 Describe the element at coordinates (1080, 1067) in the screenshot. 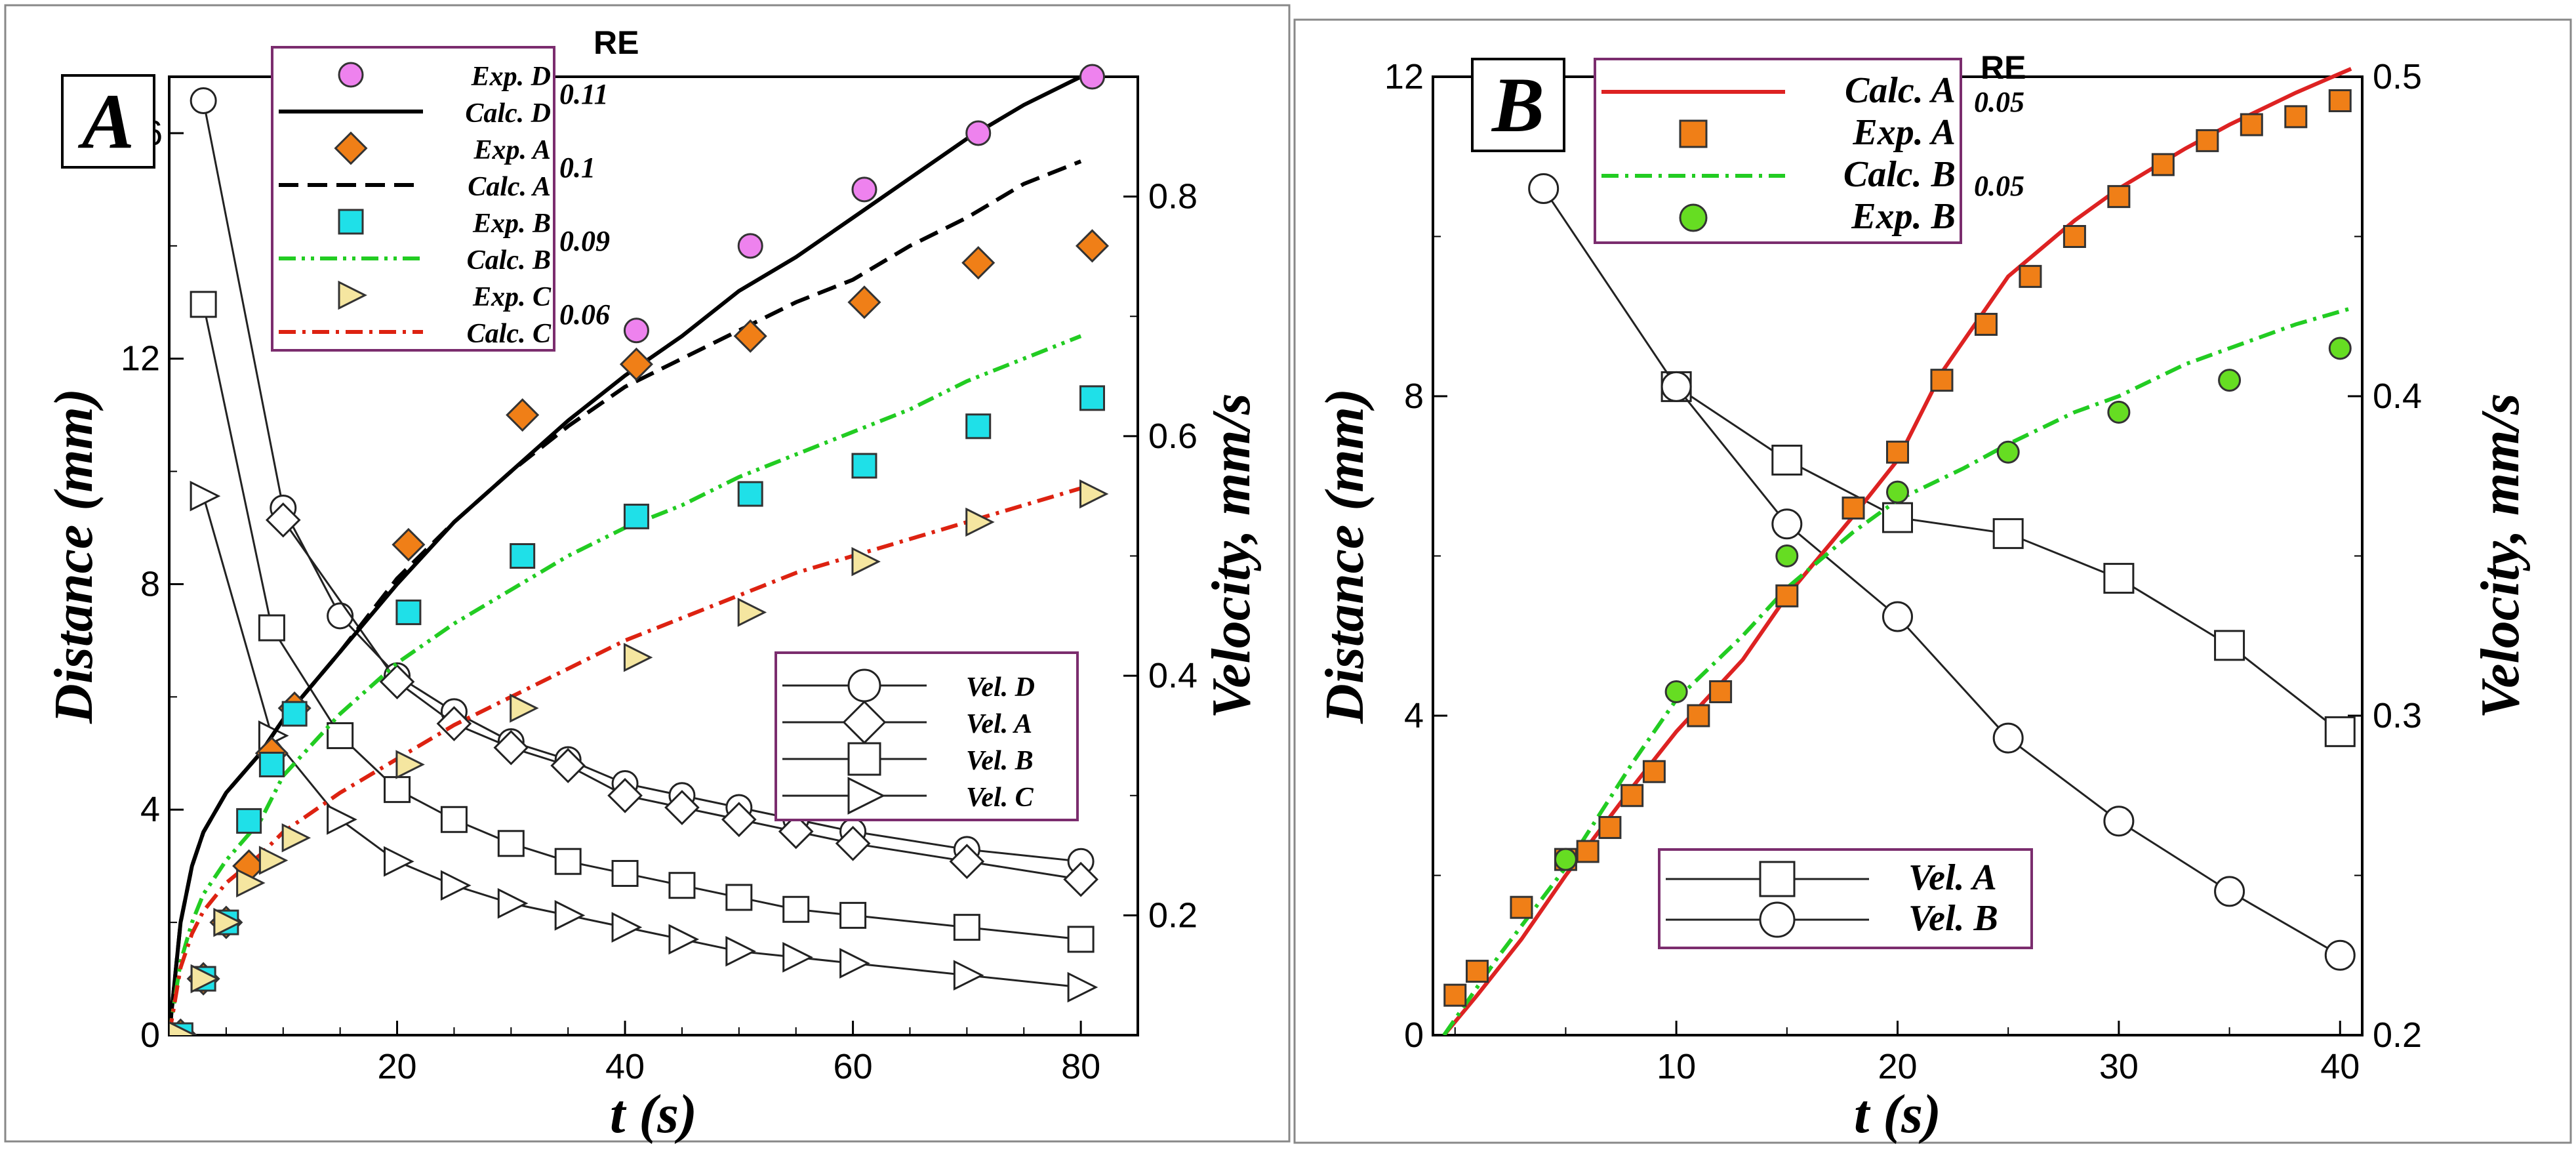

I see `x-tick-label: 80` at that location.